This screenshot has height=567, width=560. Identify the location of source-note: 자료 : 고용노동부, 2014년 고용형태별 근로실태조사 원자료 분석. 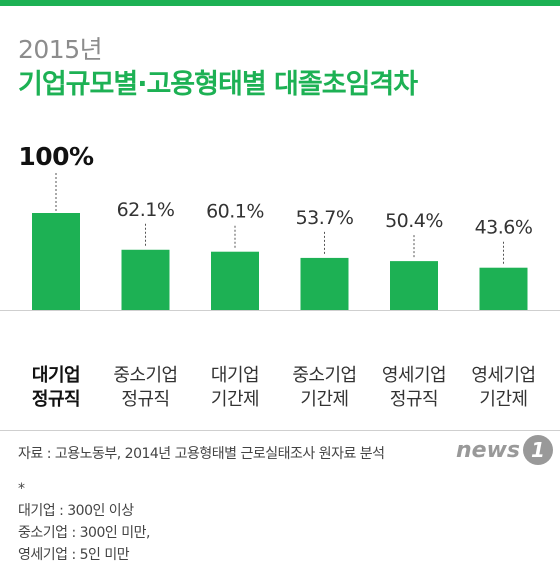
(201, 454).